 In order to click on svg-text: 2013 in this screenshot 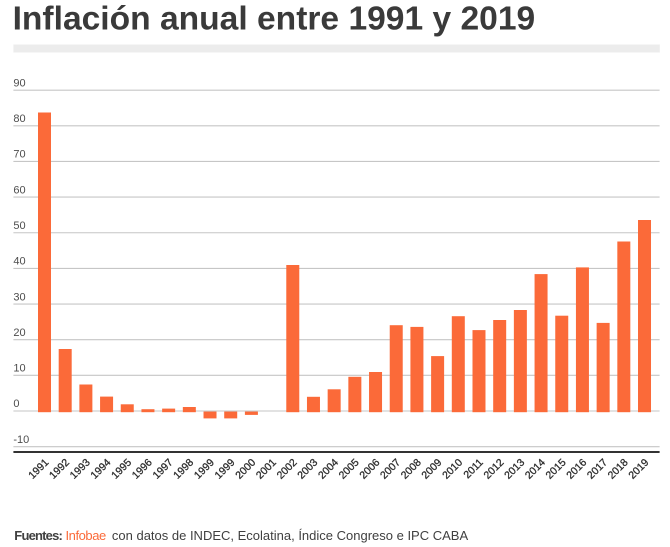, I will do `click(514, 469)`.